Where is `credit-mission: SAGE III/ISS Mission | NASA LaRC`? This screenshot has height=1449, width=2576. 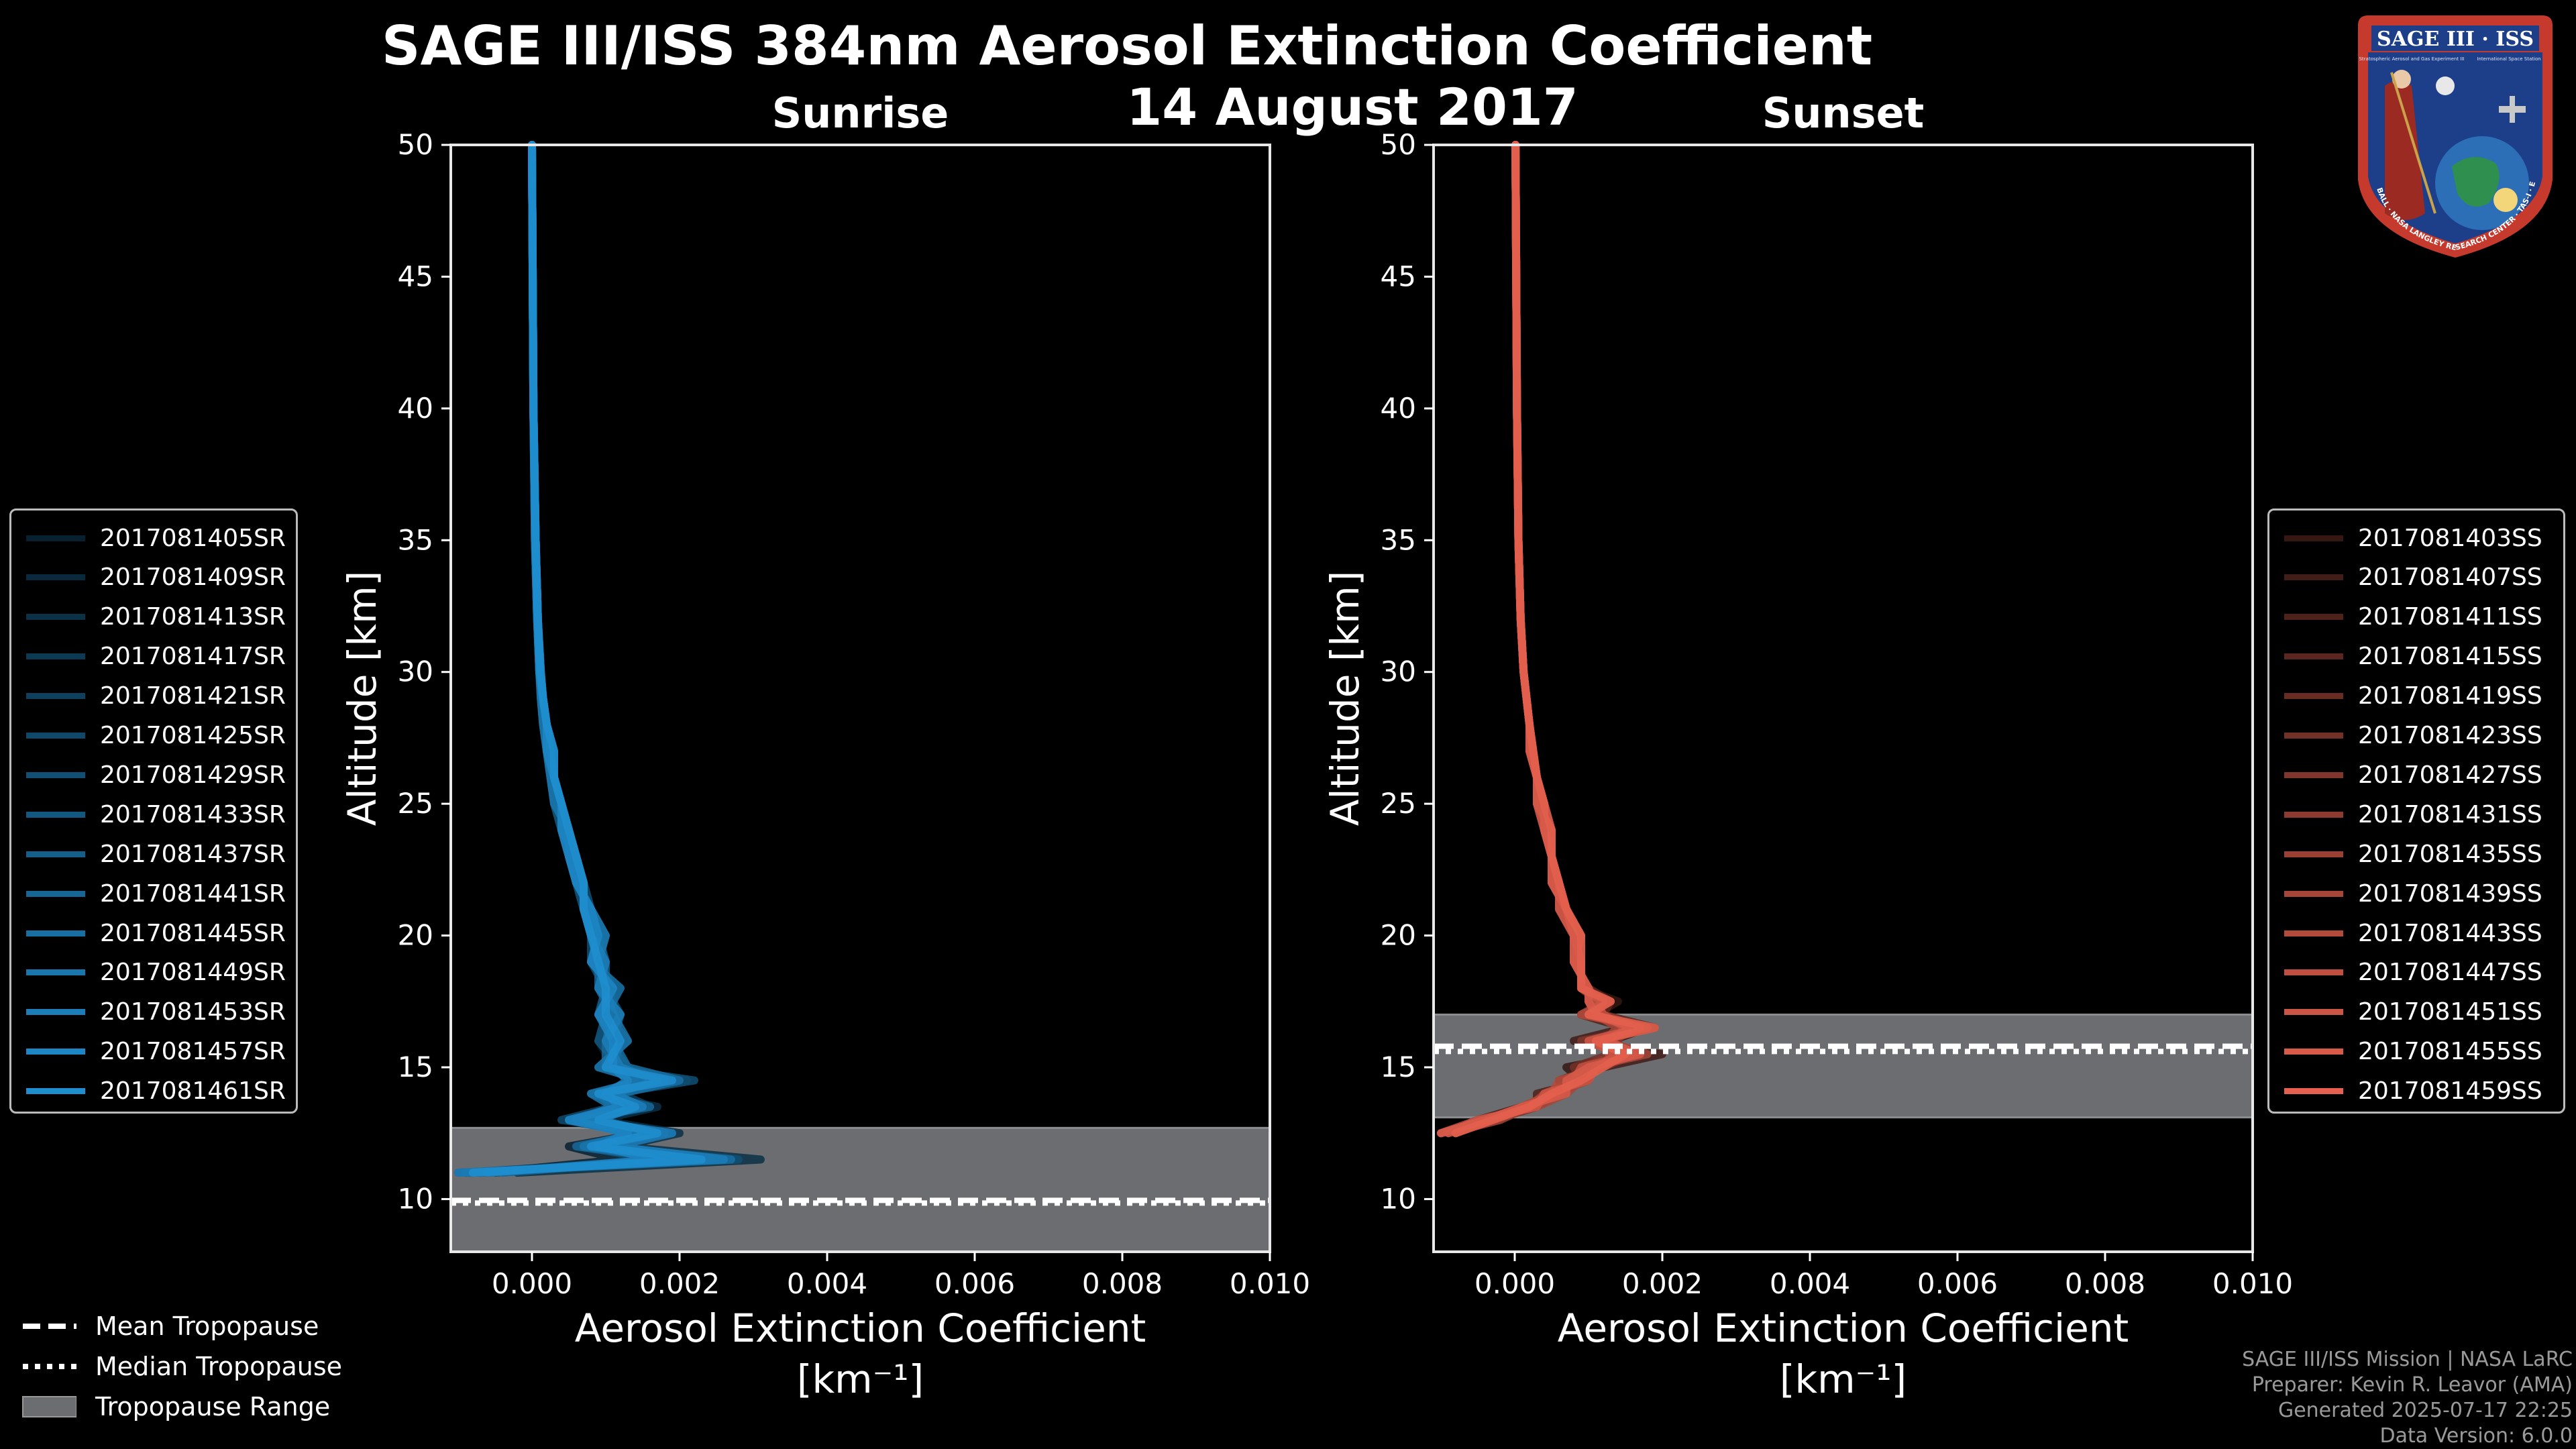
credit-mission: SAGE III/ISS Mission | NASA LaRC is located at coordinates (2407, 1359).